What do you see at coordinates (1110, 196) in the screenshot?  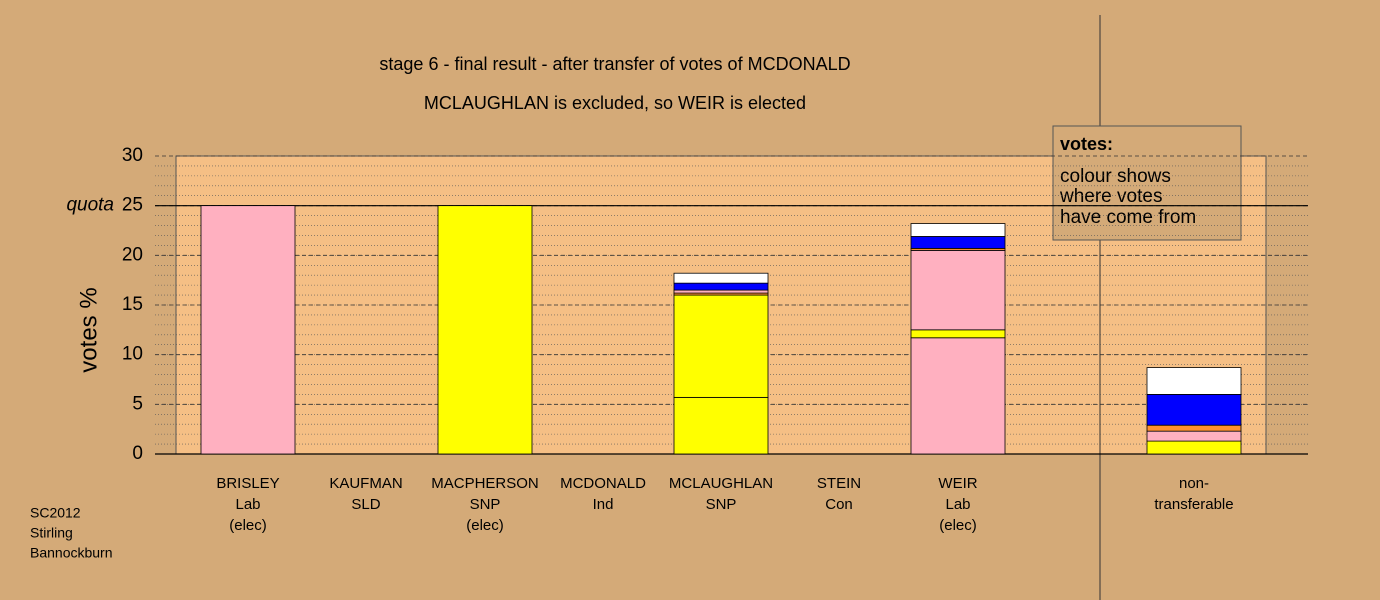 I see `note-line: where votes` at bounding box center [1110, 196].